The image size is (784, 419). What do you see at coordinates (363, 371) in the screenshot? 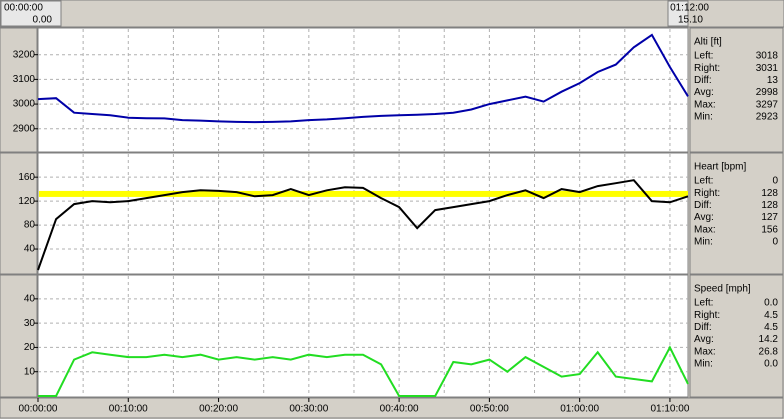
I see `data-line` at bounding box center [363, 371].